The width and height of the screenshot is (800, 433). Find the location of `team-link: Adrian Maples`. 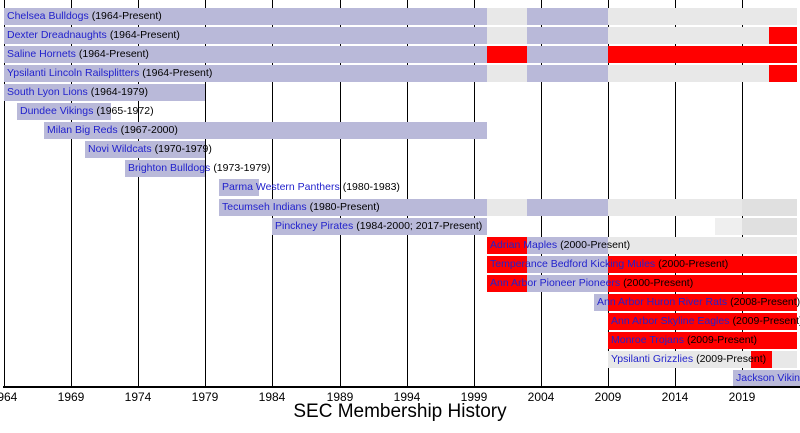

team-link: Adrian Maples is located at coordinates (524, 245).